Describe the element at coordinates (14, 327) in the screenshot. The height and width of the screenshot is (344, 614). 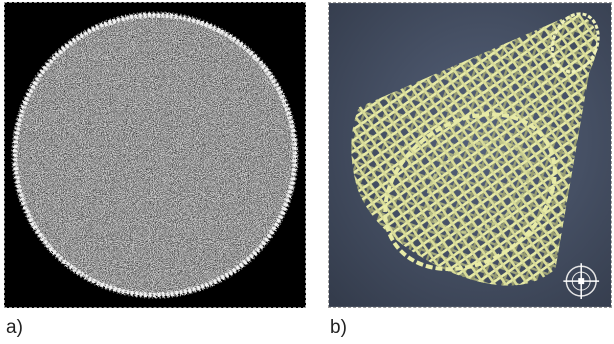
I see `panel-a-label: a)` at that location.